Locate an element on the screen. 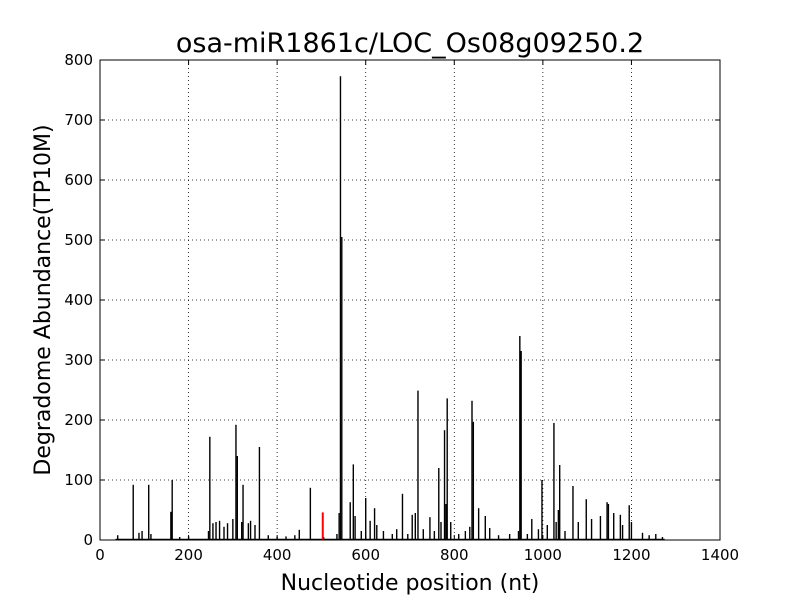 This screenshot has height=605, width=800. x-tick-label: 1000 is located at coordinates (543, 555).